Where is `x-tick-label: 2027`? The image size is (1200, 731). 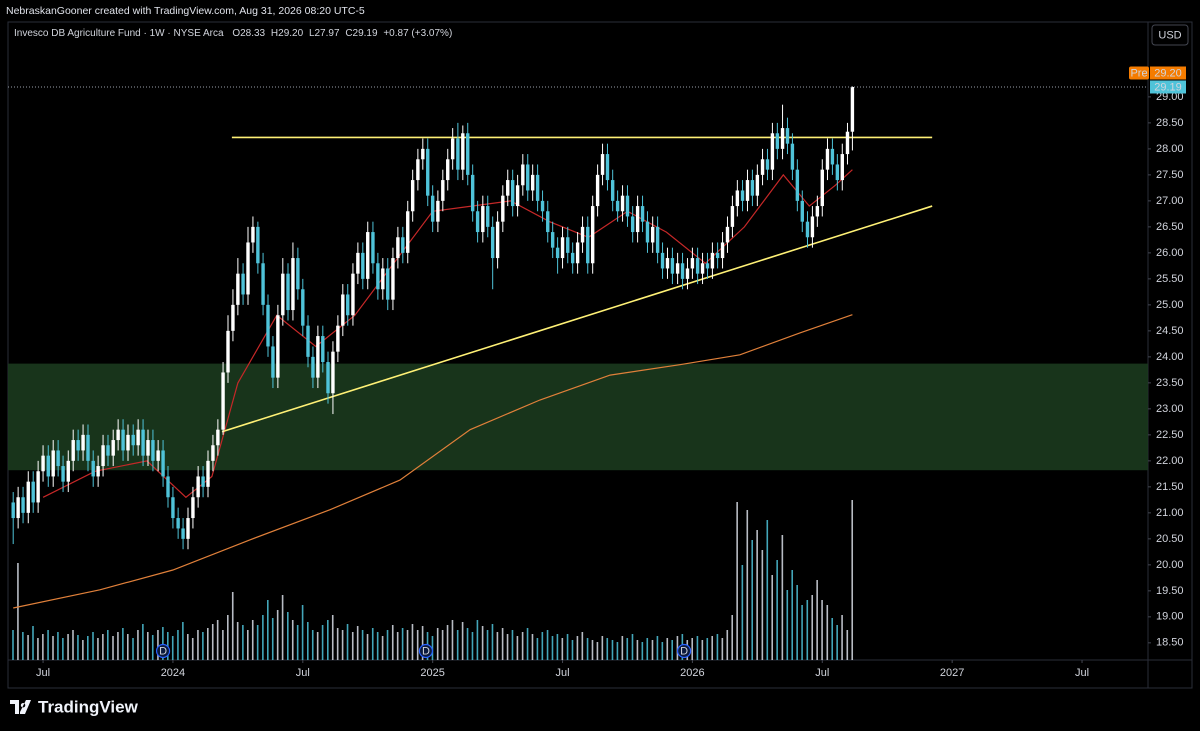
x-tick-label: 2027 is located at coordinates (952, 673).